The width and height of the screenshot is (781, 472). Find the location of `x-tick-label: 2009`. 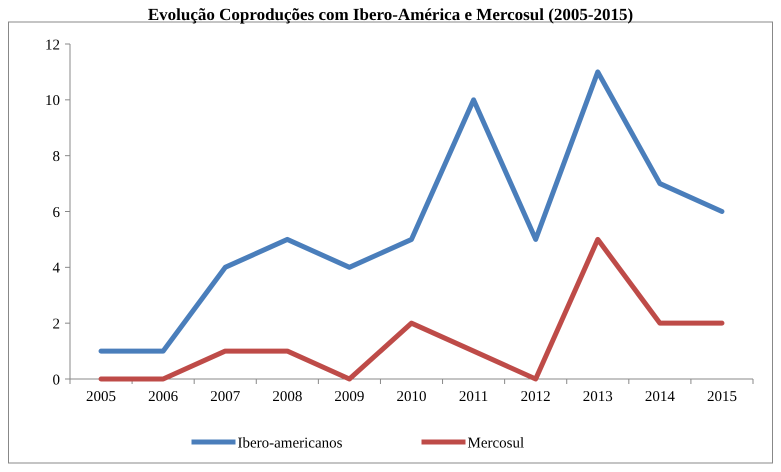

x-tick-label: 2009 is located at coordinates (349, 397).